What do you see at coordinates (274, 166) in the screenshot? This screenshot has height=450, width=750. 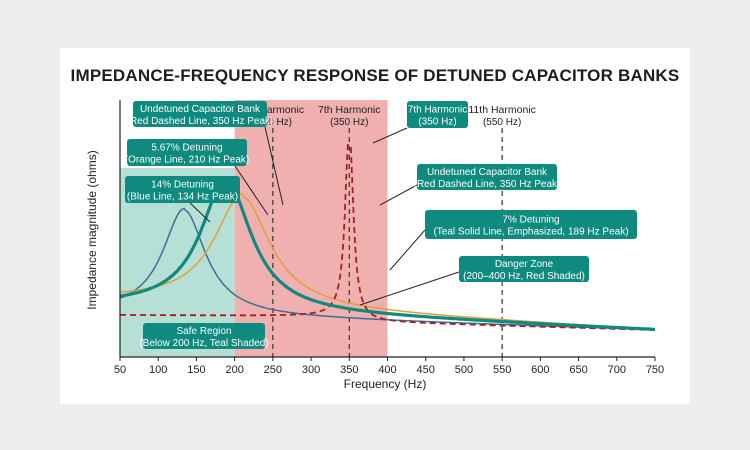 I see `callout-leader-undetuned-top` at bounding box center [274, 166].